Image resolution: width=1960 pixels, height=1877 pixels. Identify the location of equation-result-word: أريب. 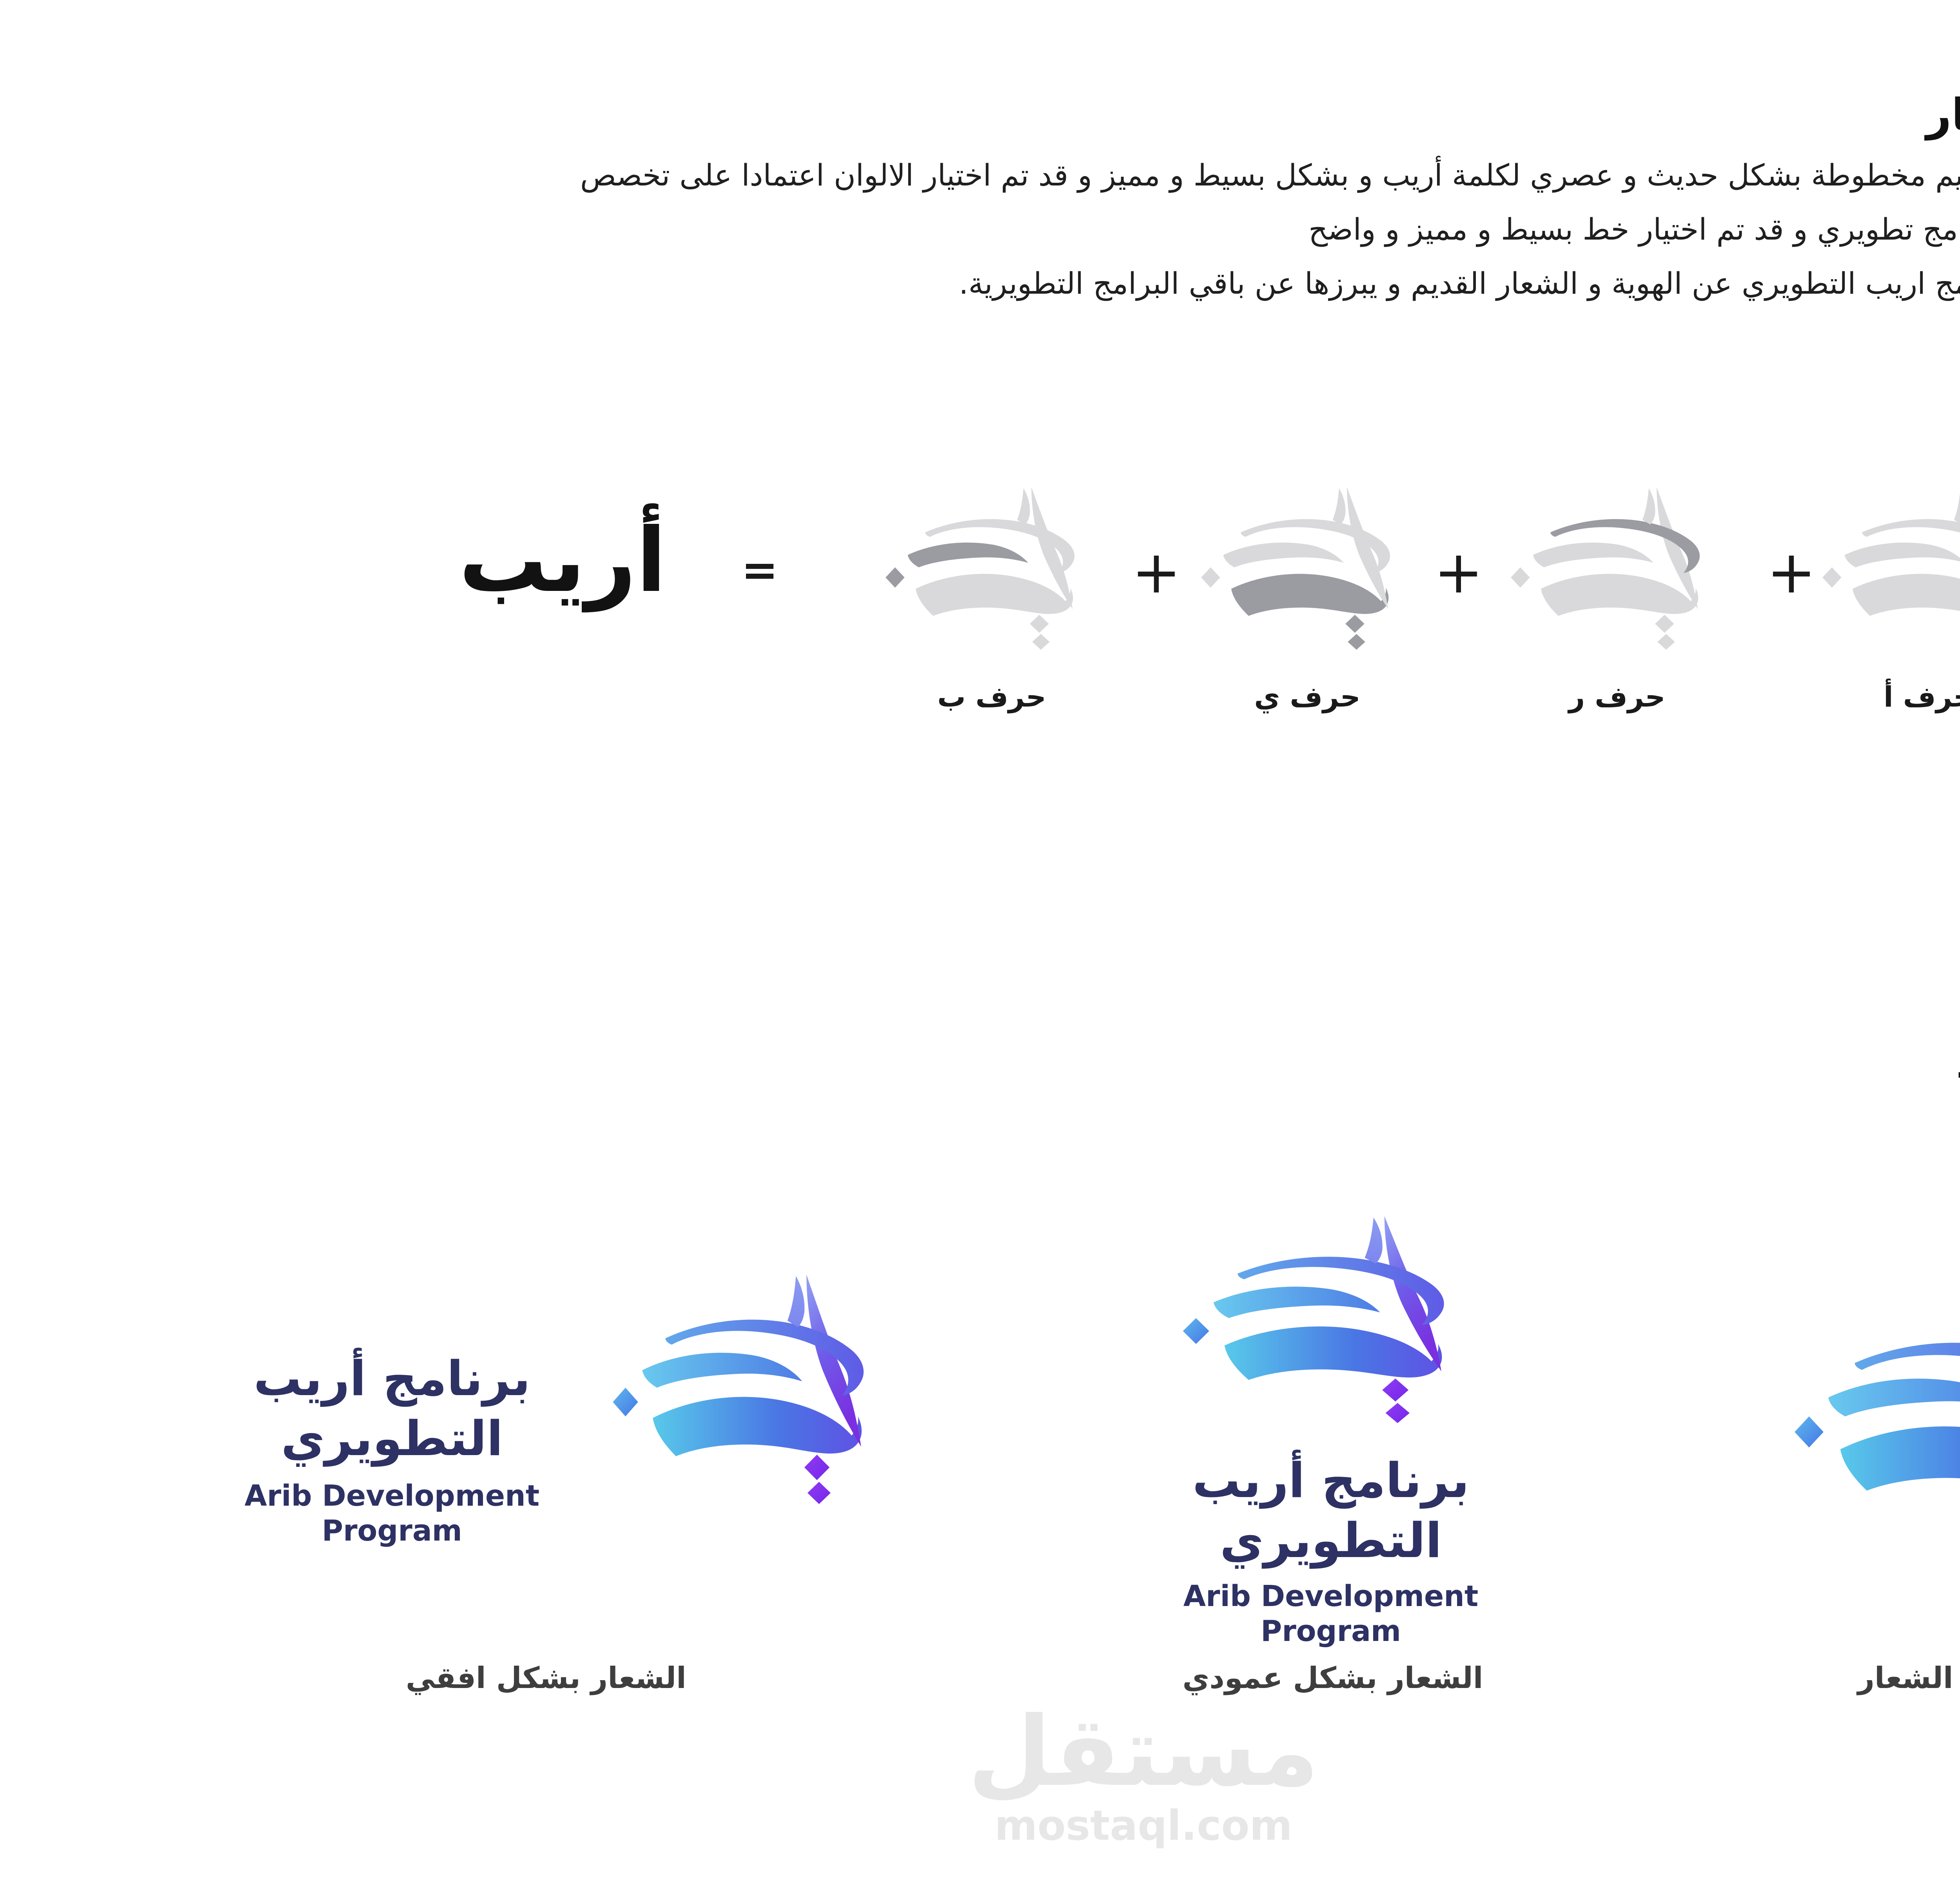
(562, 560).